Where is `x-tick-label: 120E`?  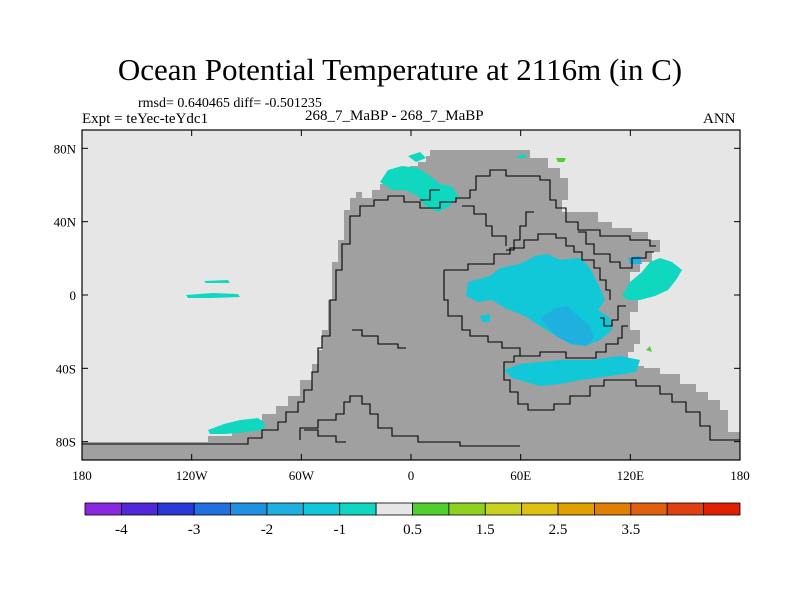 x-tick-label: 120E is located at coordinates (631, 475).